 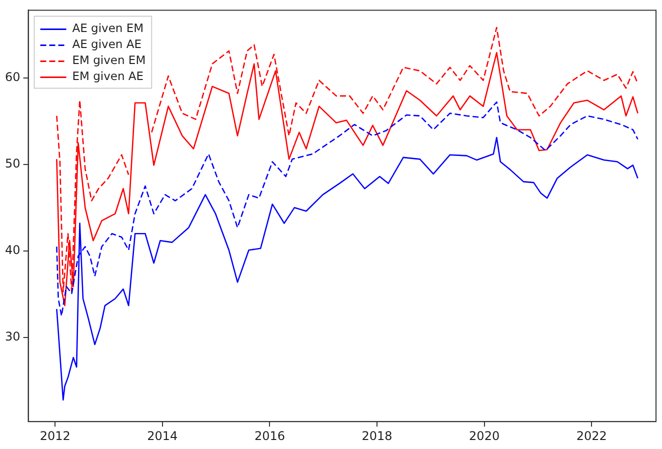 I want to click on x-tick-label: 2016, so click(x=269, y=435).